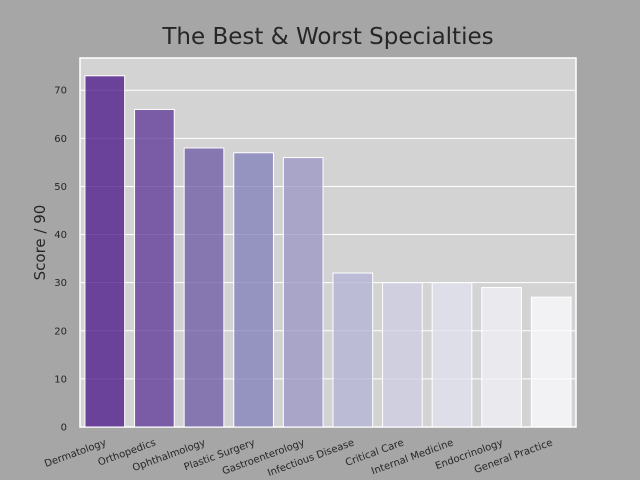 The image size is (640, 480). Describe the element at coordinates (452, 355) in the screenshot. I see `bar-internal-medicine` at that location.